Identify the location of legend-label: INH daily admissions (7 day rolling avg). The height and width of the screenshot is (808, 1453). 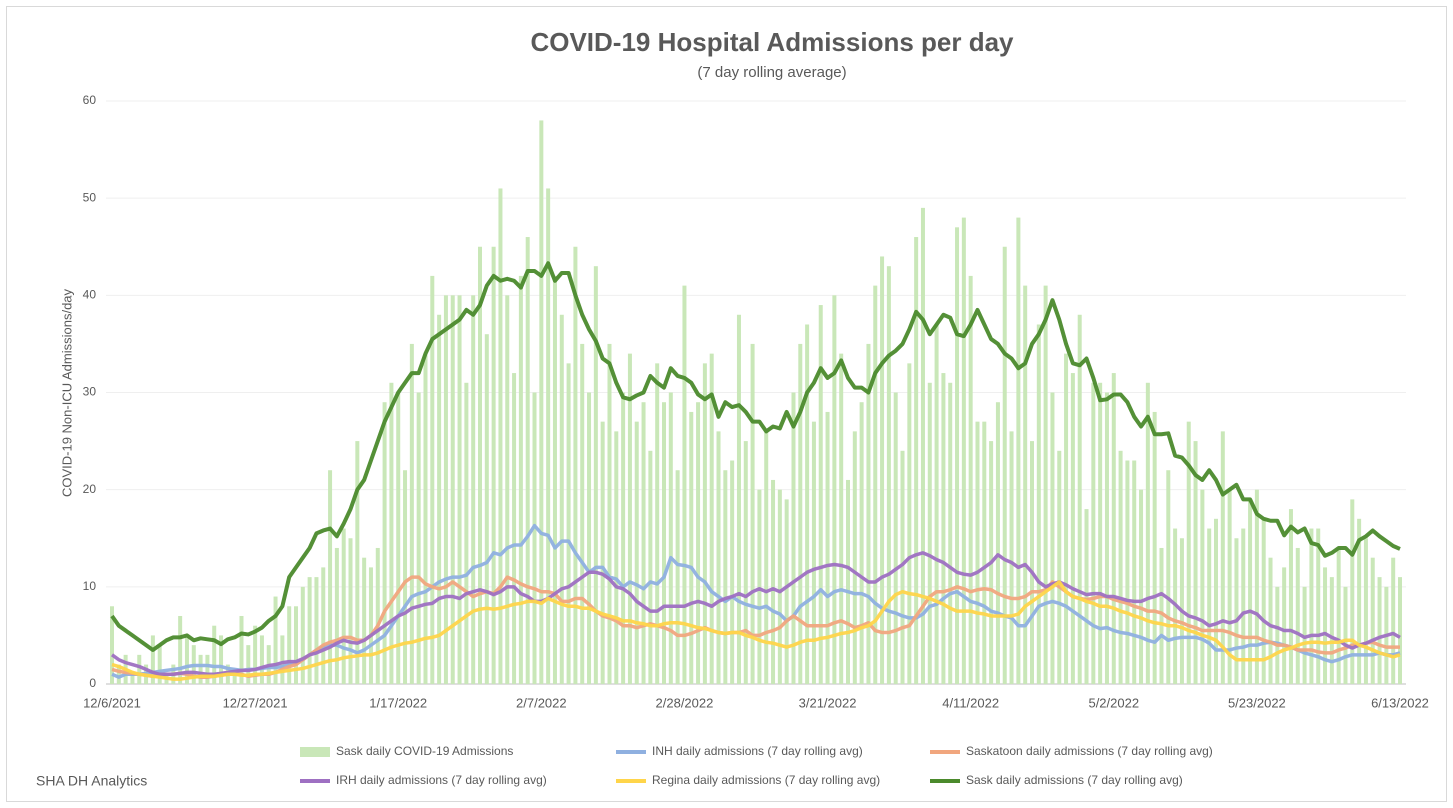
(757, 751).